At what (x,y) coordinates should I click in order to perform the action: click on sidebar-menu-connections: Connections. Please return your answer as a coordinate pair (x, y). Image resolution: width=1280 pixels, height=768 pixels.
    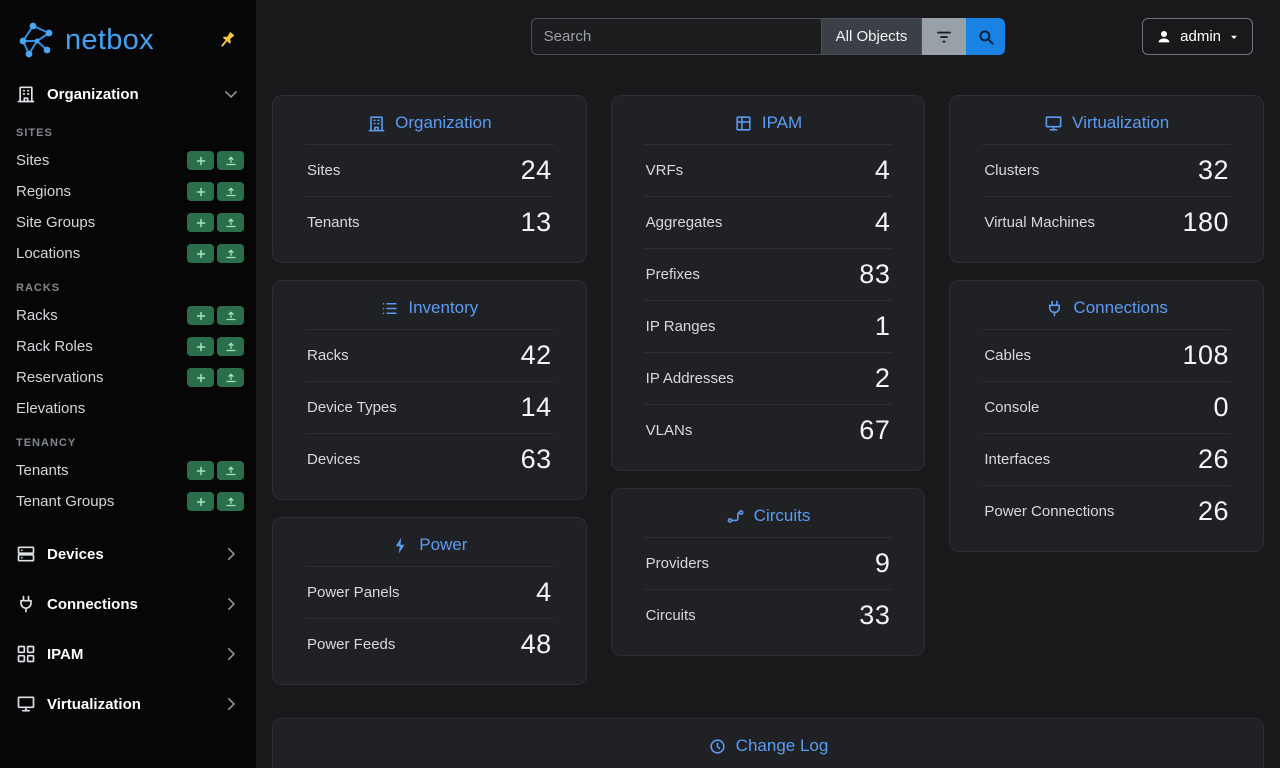
    Looking at the image, I should click on (128, 604).